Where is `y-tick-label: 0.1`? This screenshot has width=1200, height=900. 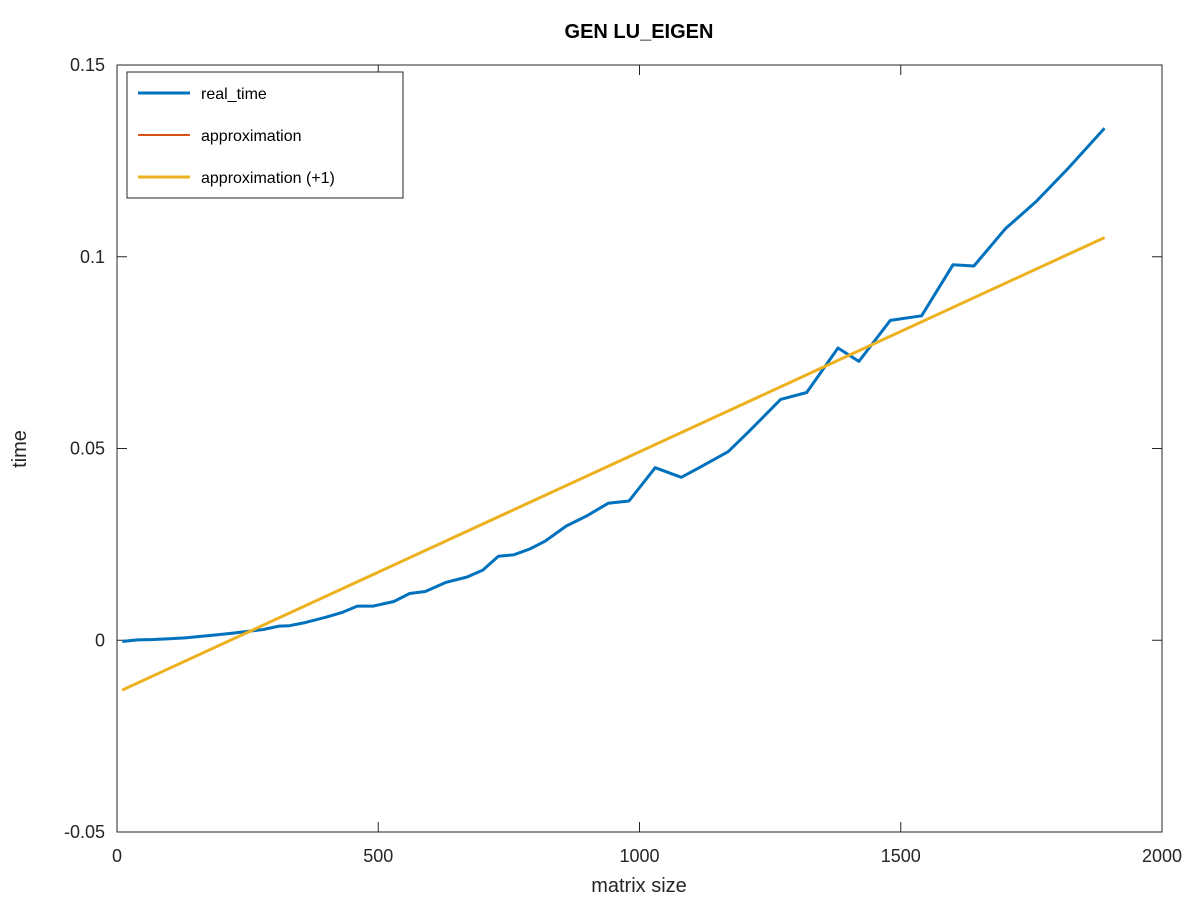 y-tick-label: 0.1 is located at coordinates (92, 257).